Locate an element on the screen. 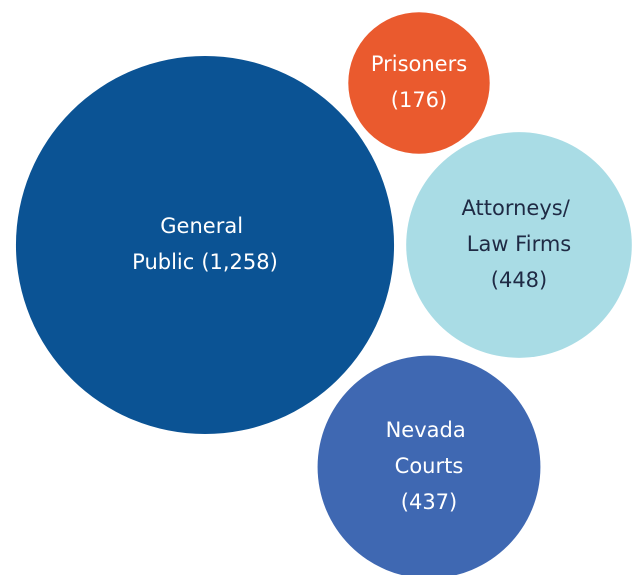 The height and width of the screenshot is (575, 640). value-label: (437) is located at coordinates (429, 502).